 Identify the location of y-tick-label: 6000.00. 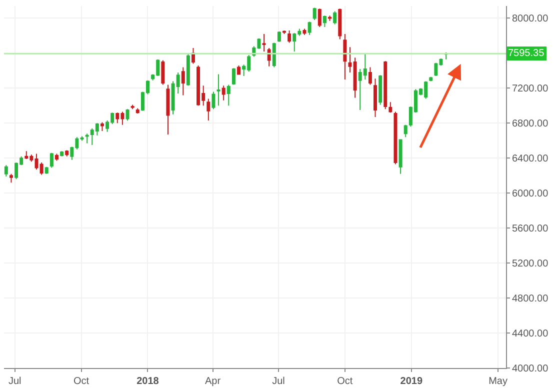
(530, 194).